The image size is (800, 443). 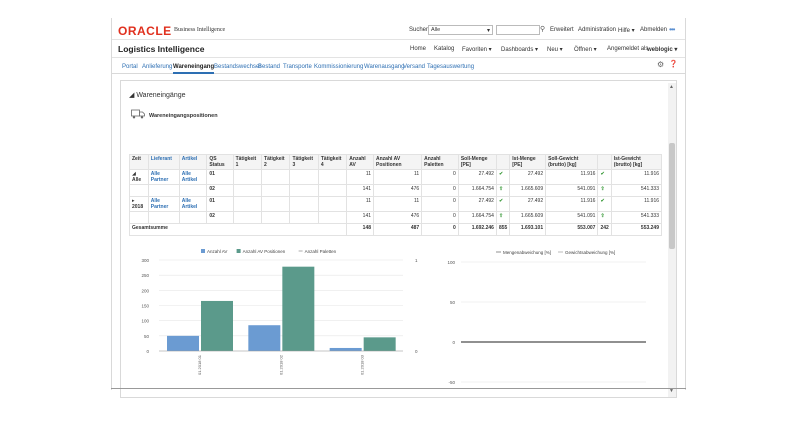 I want to click on tab-bestandswechsel: Bestandswechsel, so click(x=237, y=67).